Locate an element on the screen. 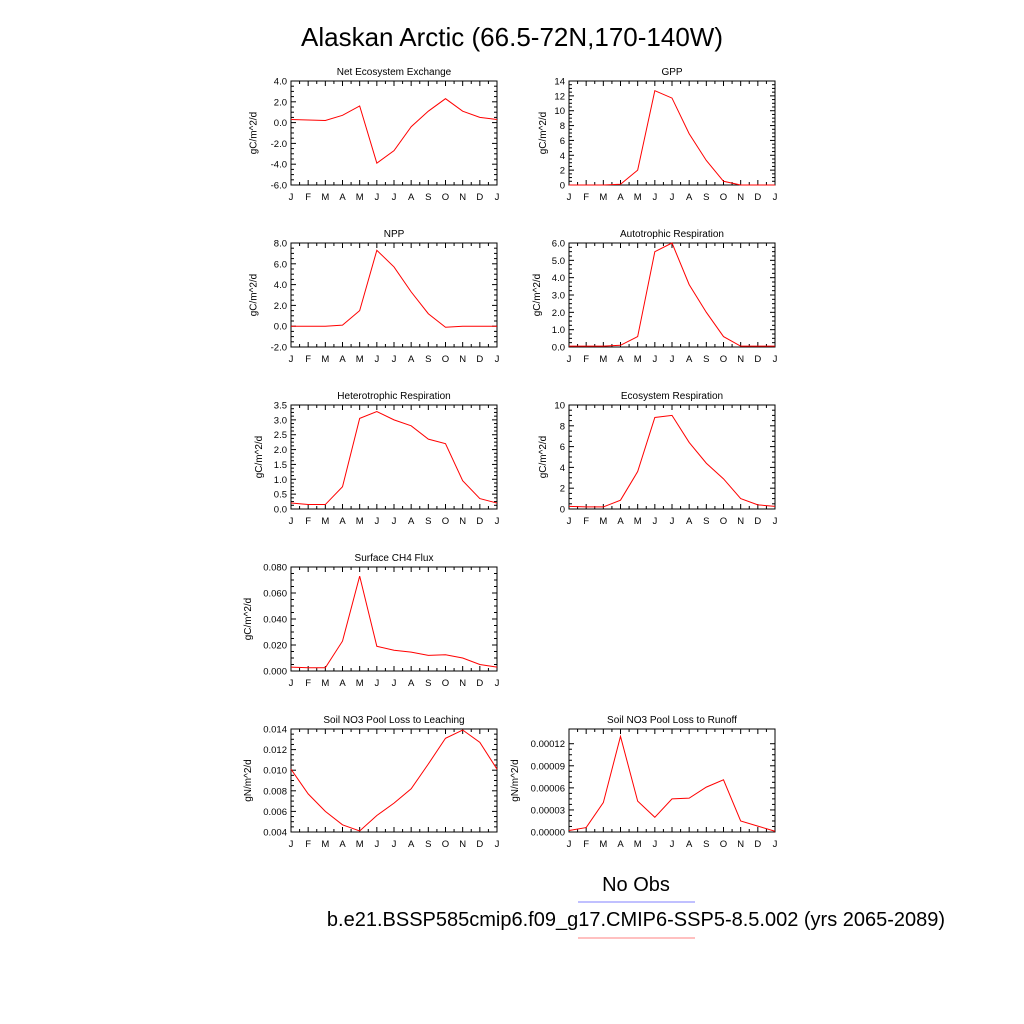 The image size is (1024, 1024). y-tick-label: 0 is located at coordinates (562, 186).